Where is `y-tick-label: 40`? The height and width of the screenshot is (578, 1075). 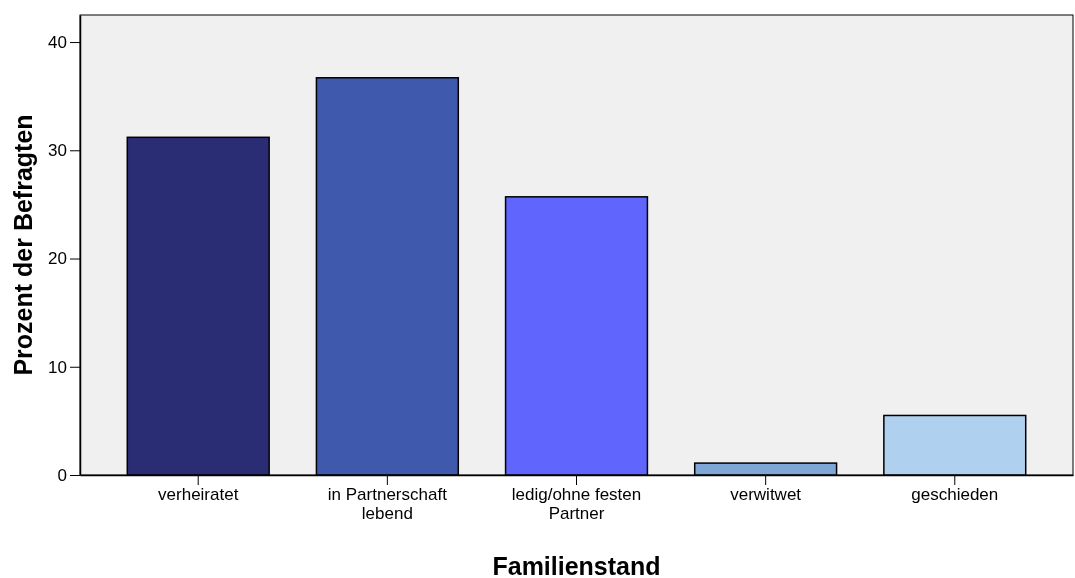 y-tick-label: 40 is located at coordinates (57, 42).